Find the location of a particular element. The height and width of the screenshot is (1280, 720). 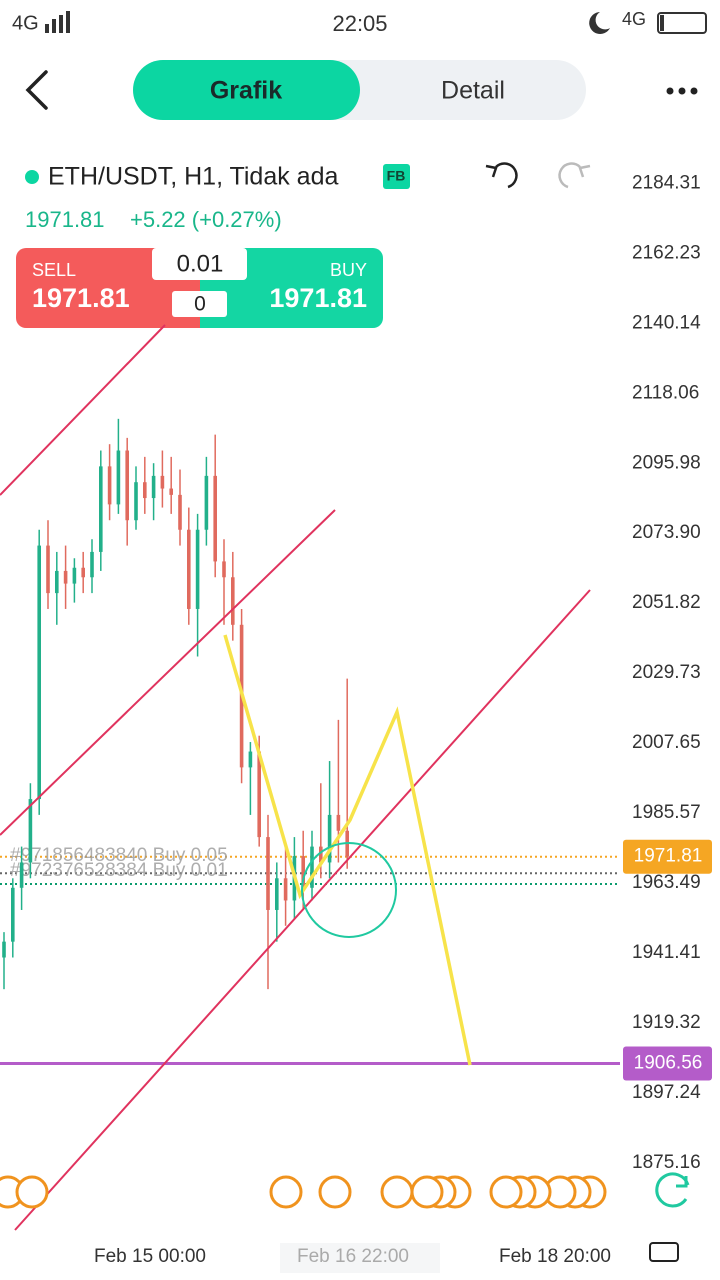

lot: 0.01 is located at coordinates (200, 263).